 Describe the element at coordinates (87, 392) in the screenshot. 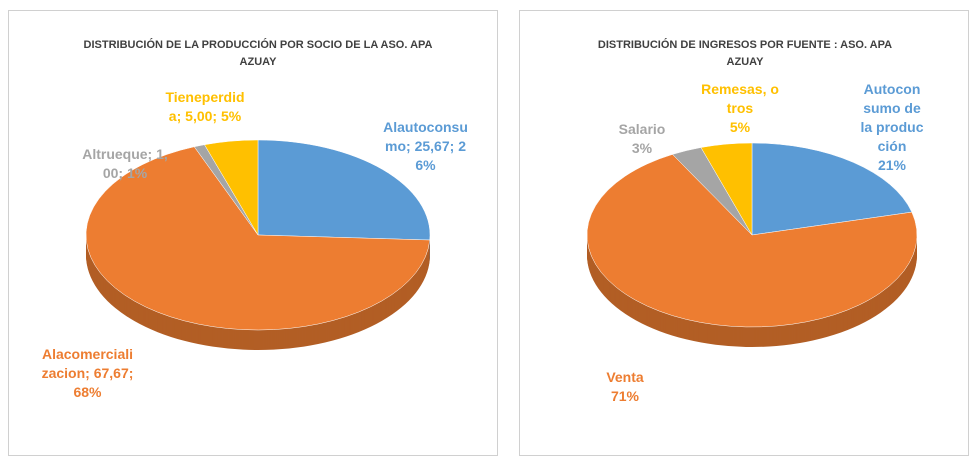

I see `label-part: 68%` at that location.